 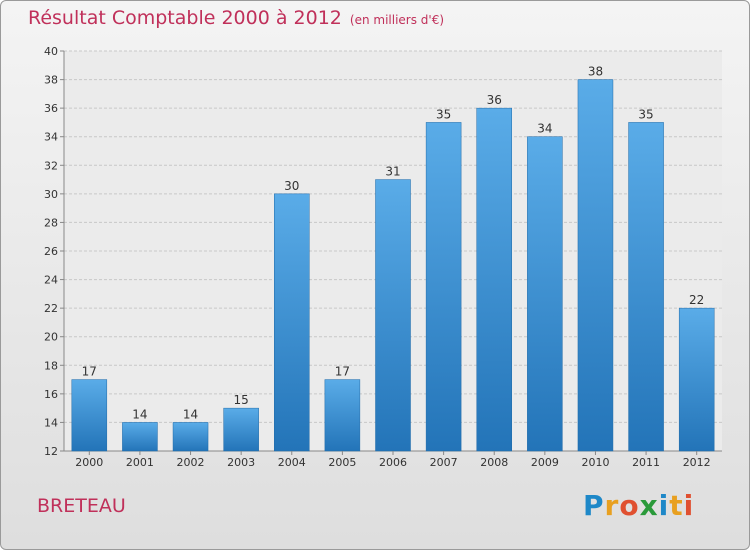 What do you see at coordinates (494, 462) in the screenshot?
I see `x-tick-label: 2008` at bounding box center [494, 462].